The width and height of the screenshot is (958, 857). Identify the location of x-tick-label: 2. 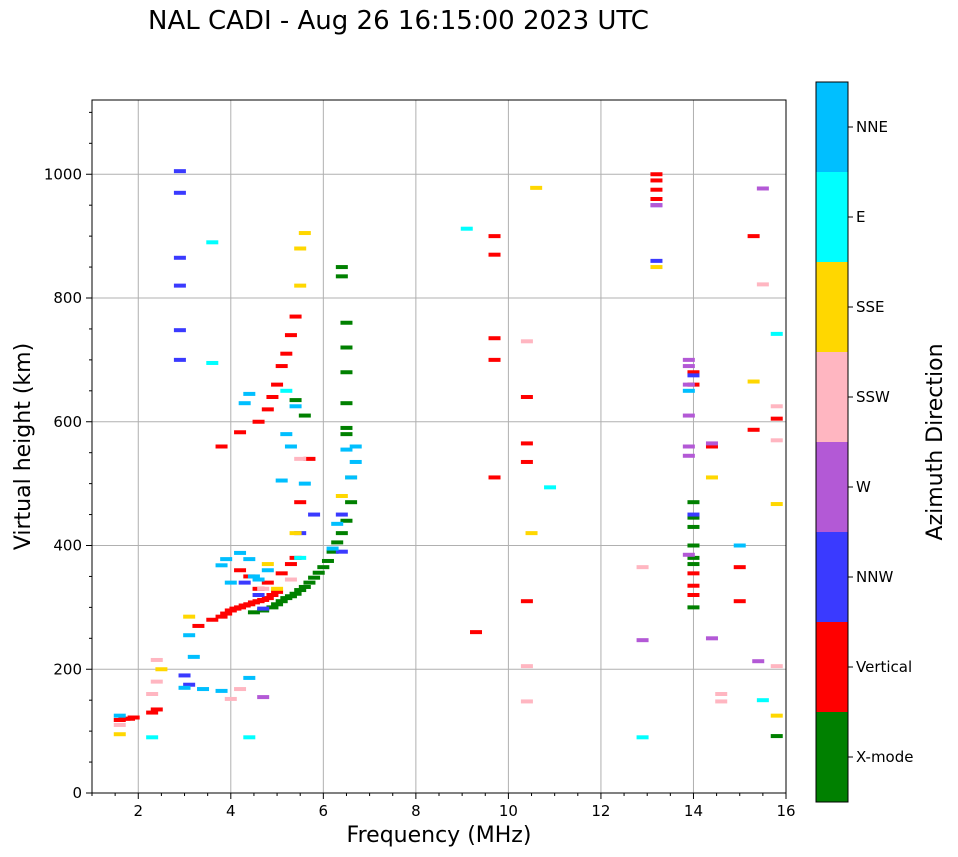
(138, 811).